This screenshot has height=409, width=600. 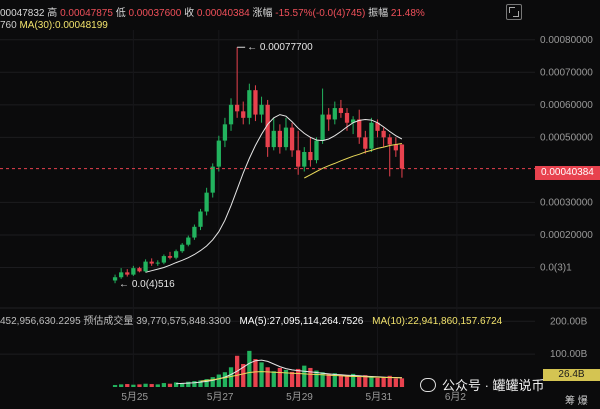 I want to click on price-tick-label: 0.00050000, so click(x=566, y=137).